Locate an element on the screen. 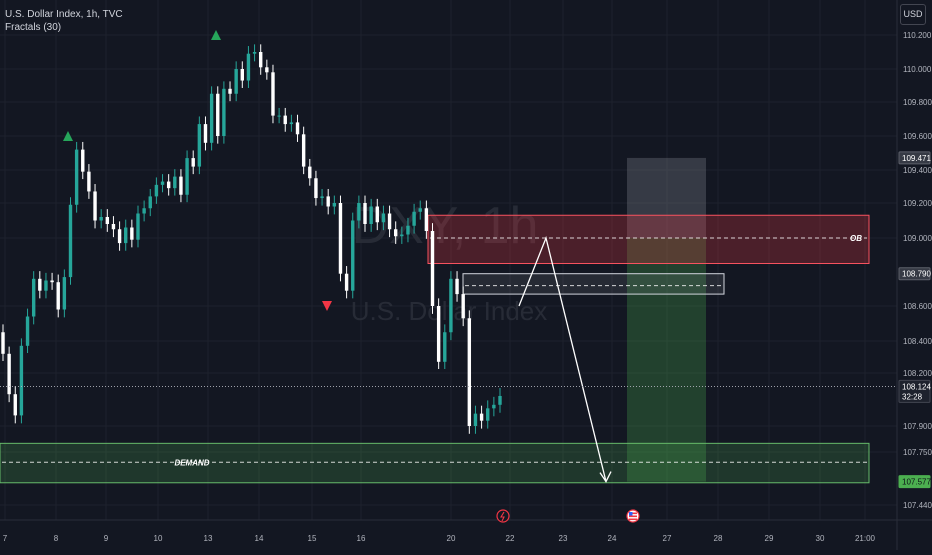 The width and height of the screenshot is (932, 555). time-tick-label: 30 is located at coordinates (820, 538).